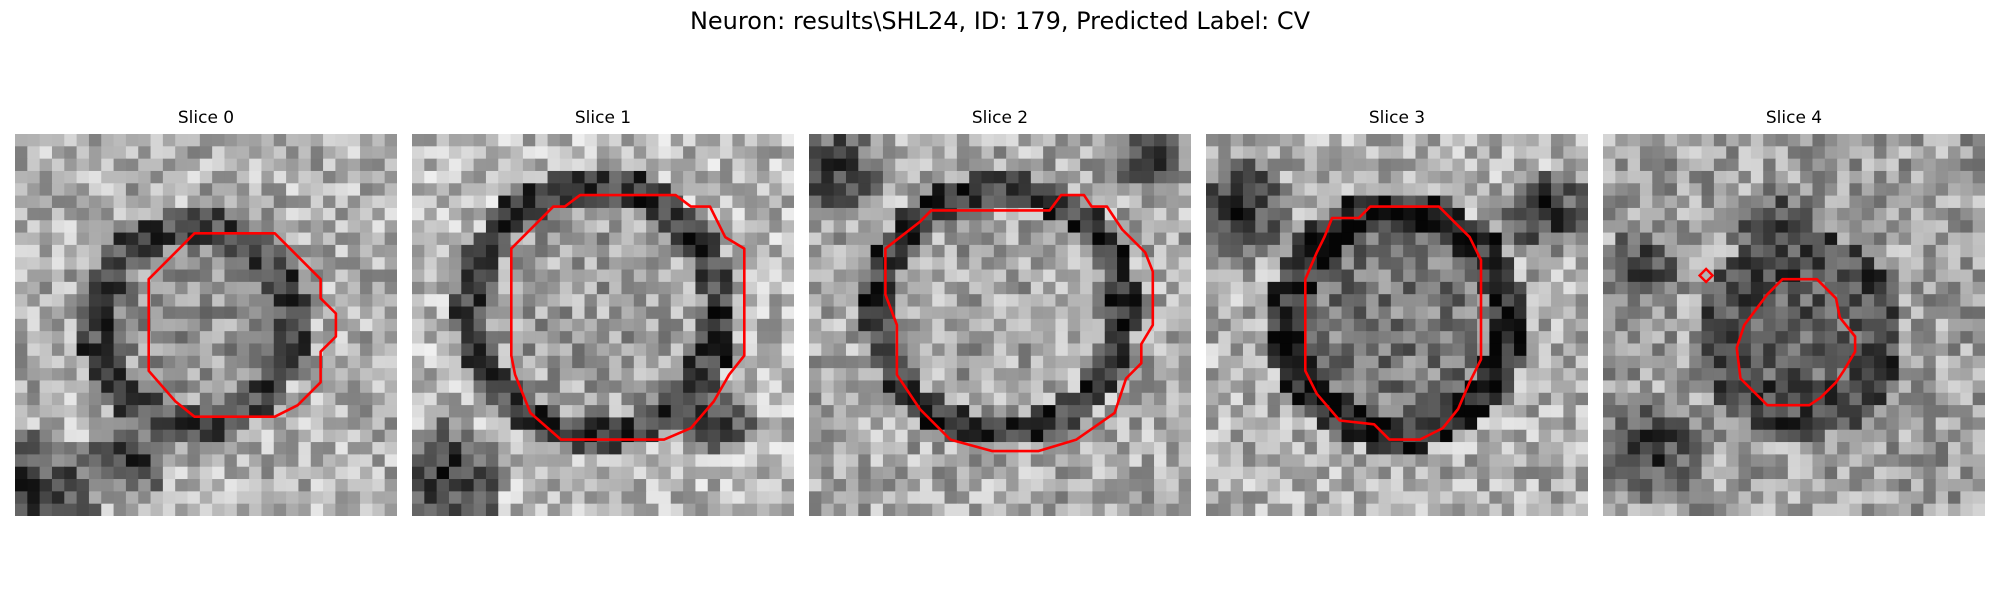  I want to click on slice-title: Slice 2, so click(1000, 118).